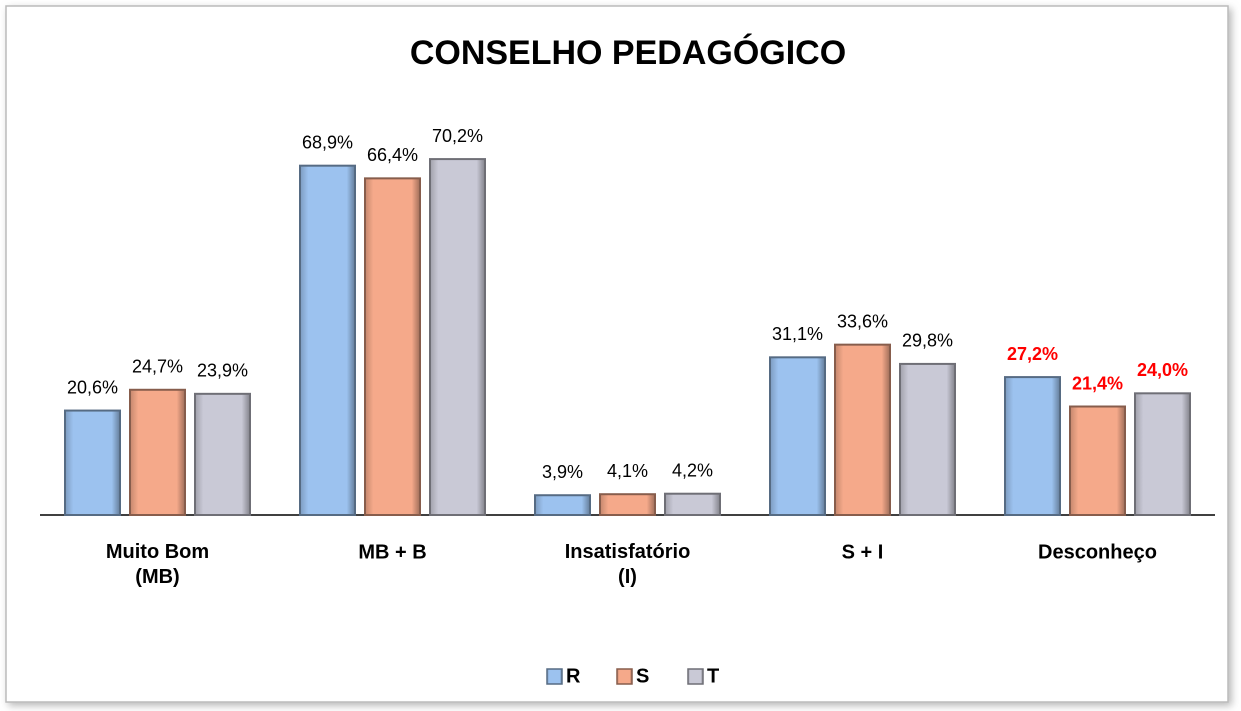  What do you see at coordinates (392, 552) in the screenshot?
I see `x-tick-label: MB + B` at bounding box center [392, 552].